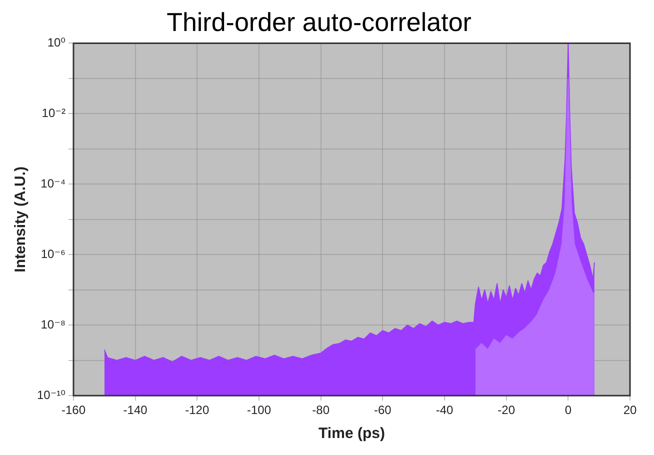 Image resolution: width=654 pixels, height=455 pixels. Describe the element at coordinates (383, 410) in the screenshot. I see `x-tick-label: -60` at that location.